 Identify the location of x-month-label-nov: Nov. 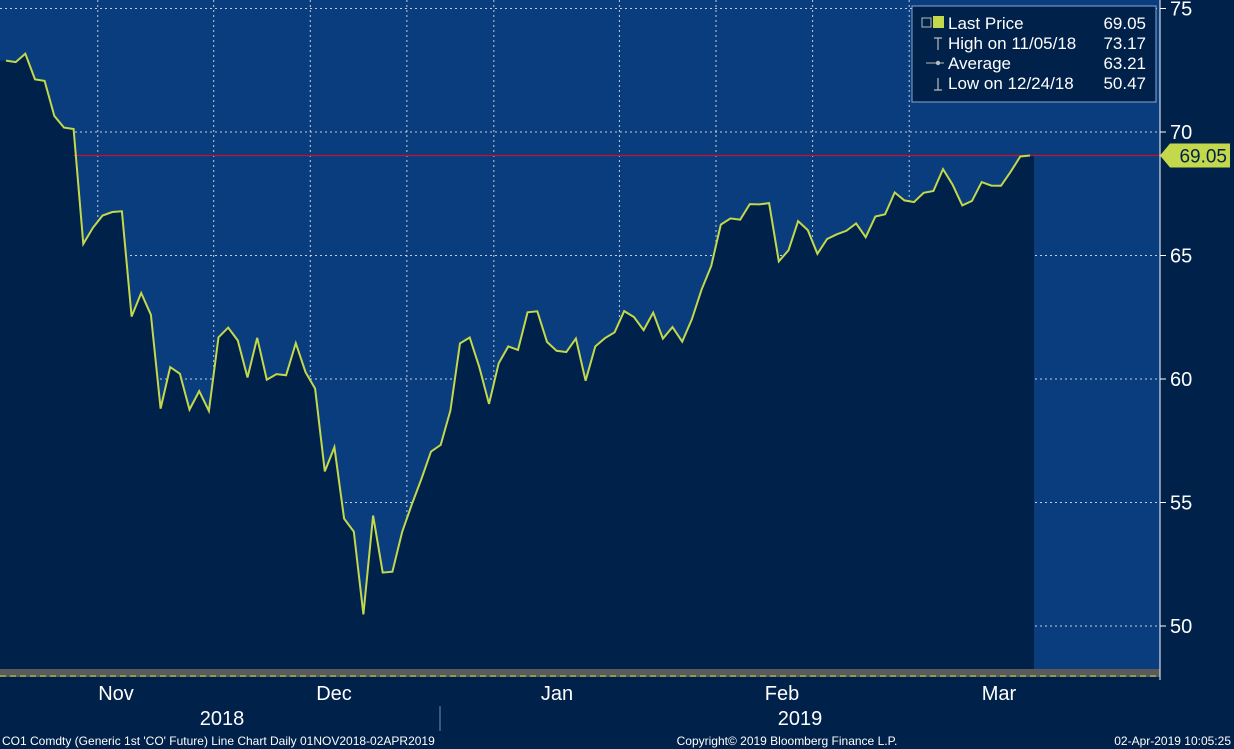
(116, 694).